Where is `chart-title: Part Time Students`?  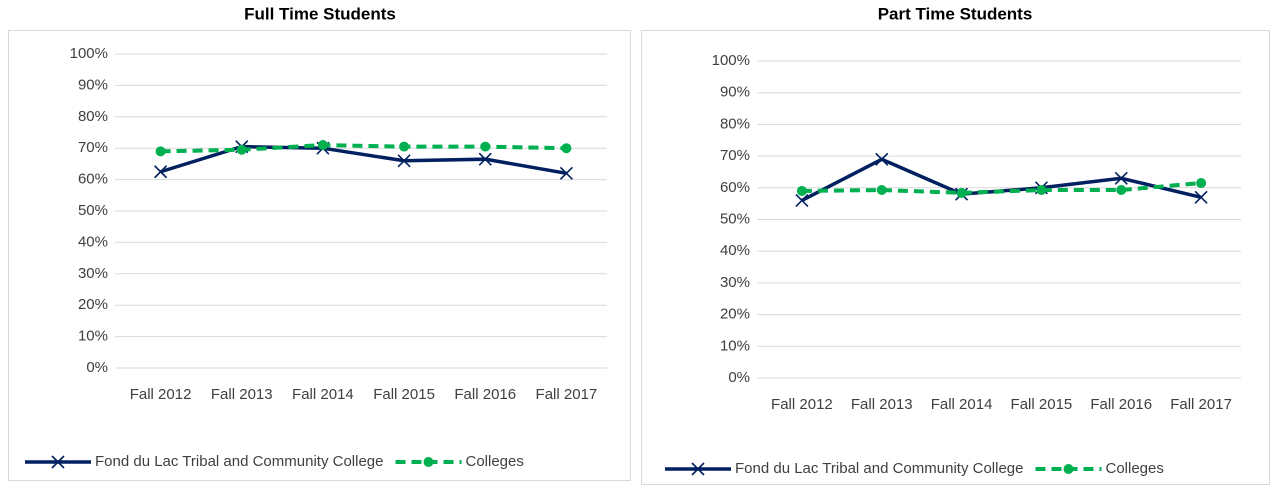 chart-title: Part Time Students is located at coordinates (955, 13).